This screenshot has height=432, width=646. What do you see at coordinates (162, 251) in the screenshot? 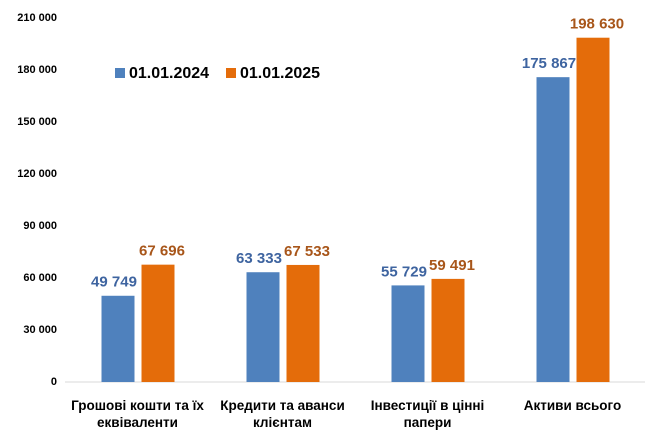
I see `value-label: 67 696` at bounding box center [162, 251].